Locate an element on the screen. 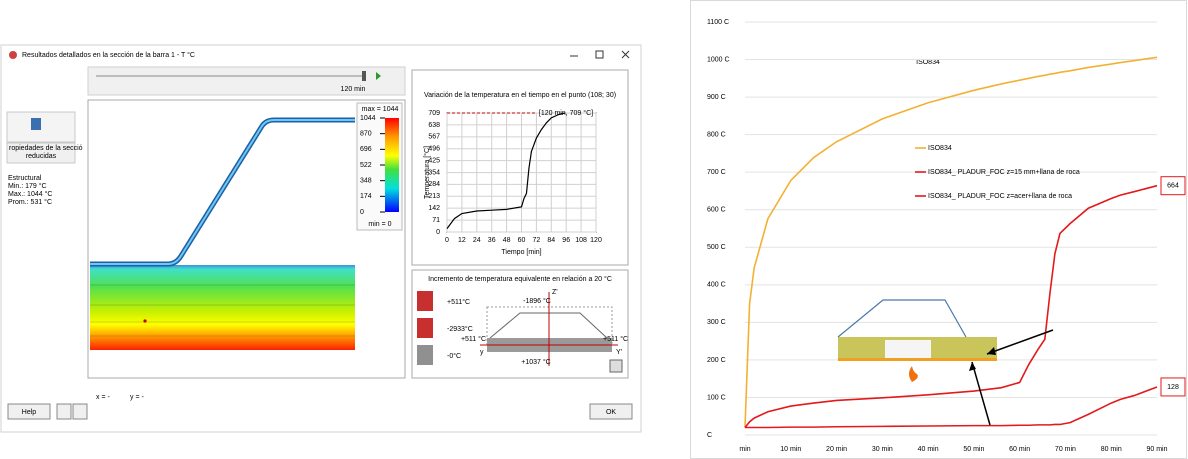 This screenshot has width=1188, height=459. info-text: Prom.: 531 °C is located at coordinates (30, 202).